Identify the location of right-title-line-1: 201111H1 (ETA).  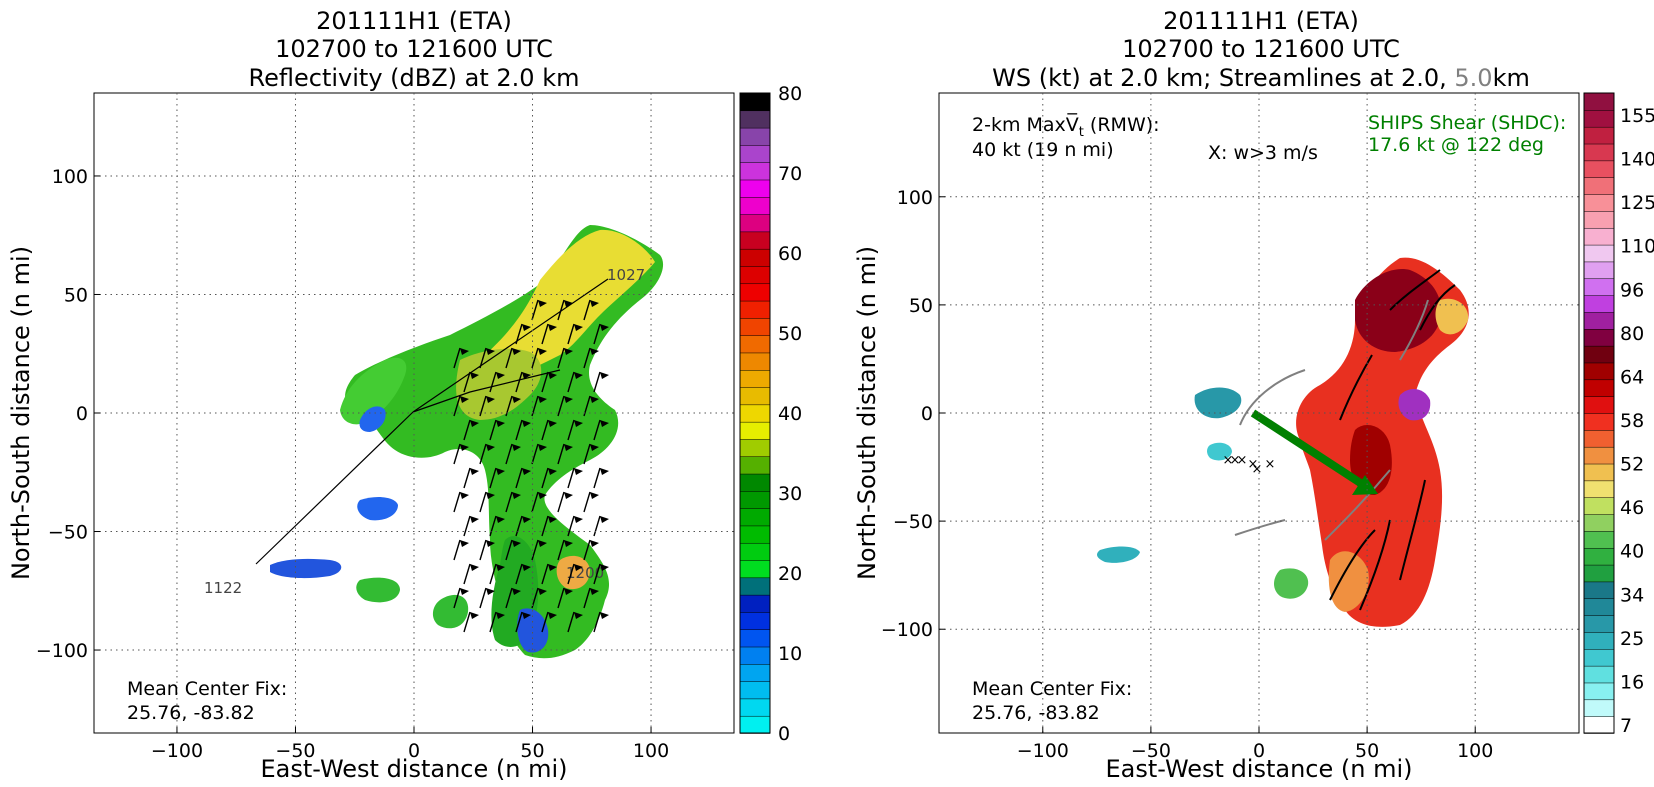
(1261, 21).